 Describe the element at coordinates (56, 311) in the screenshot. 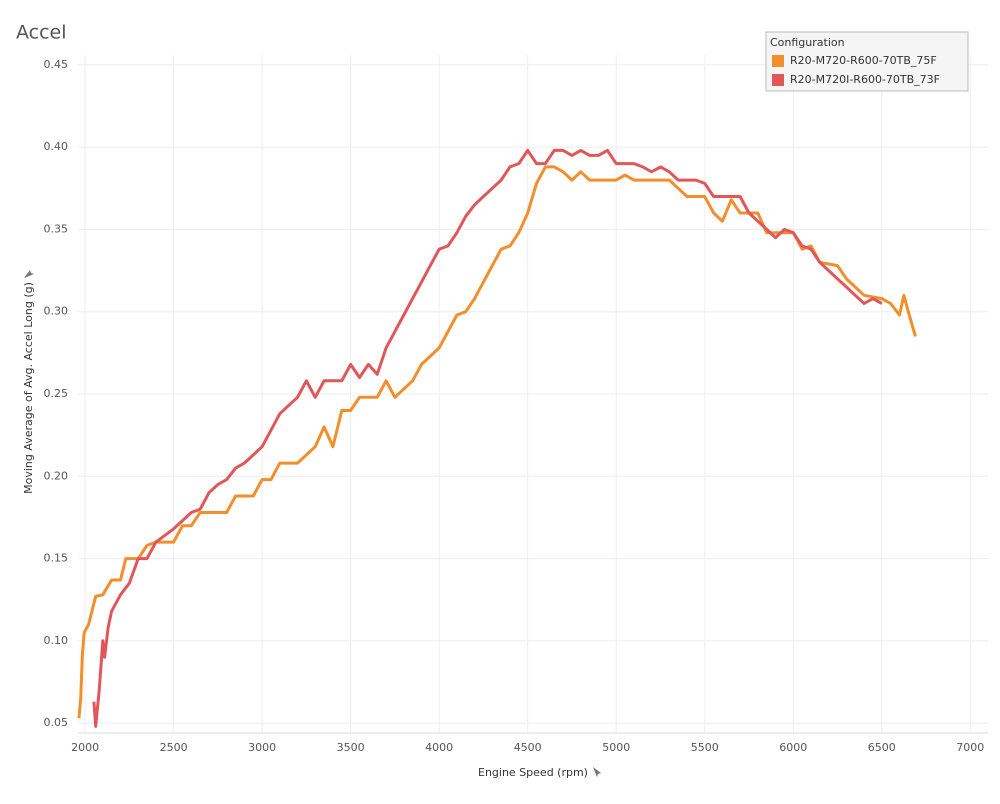

I see `y-tick-label: 0.30` at that location.